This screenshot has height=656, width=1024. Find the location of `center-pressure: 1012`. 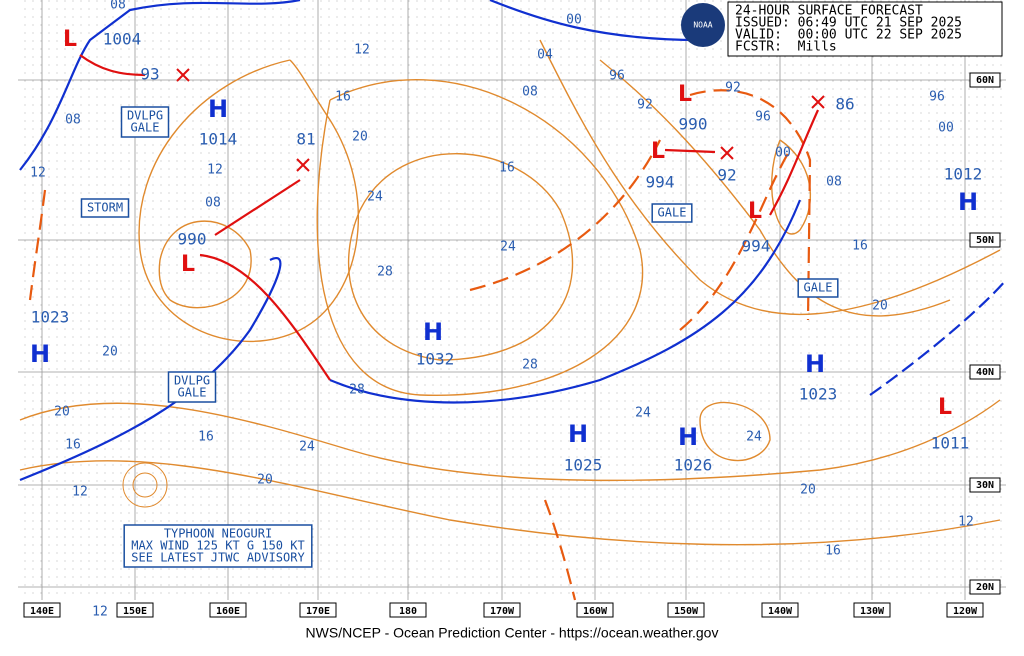

center-pressure: 1012 is located at coordinates (963, 174).